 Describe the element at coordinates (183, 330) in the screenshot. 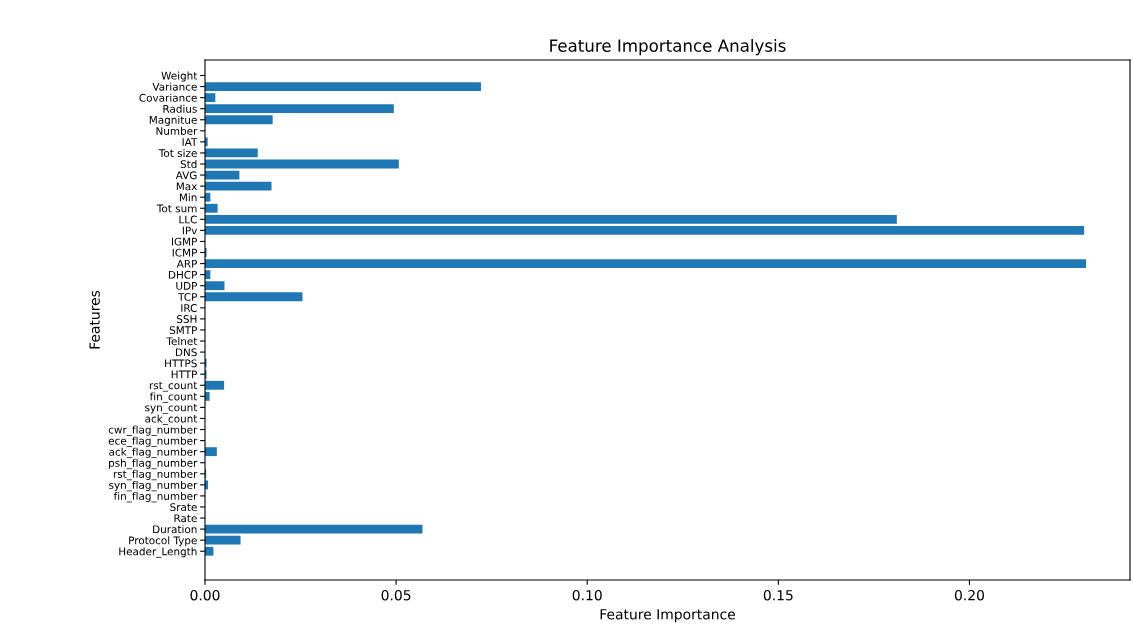

I see `y-tick-label: SMTP` at that location.